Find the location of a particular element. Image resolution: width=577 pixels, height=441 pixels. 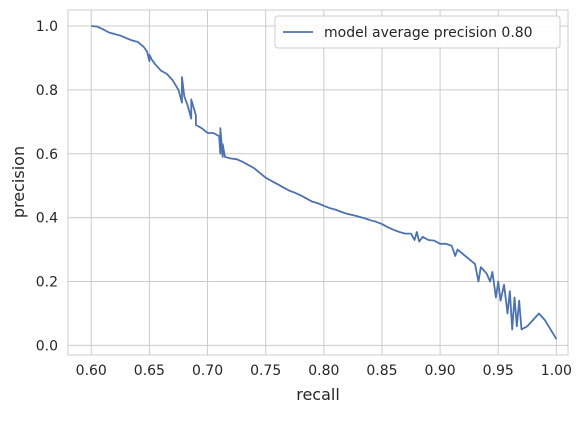

x-tick-label: 0.80 is located at coordinates (323, 371).